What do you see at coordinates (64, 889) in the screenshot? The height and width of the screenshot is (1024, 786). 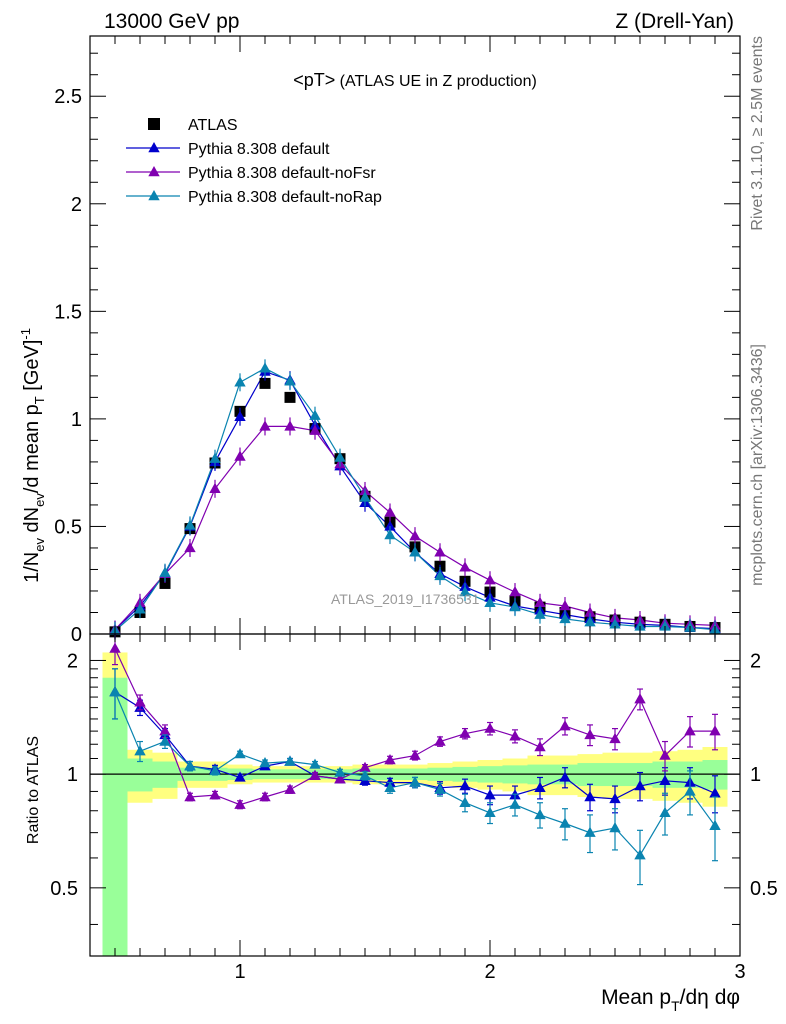 I see `ratio-y-tick-label: 0.5` at bounding box center [64, 889].